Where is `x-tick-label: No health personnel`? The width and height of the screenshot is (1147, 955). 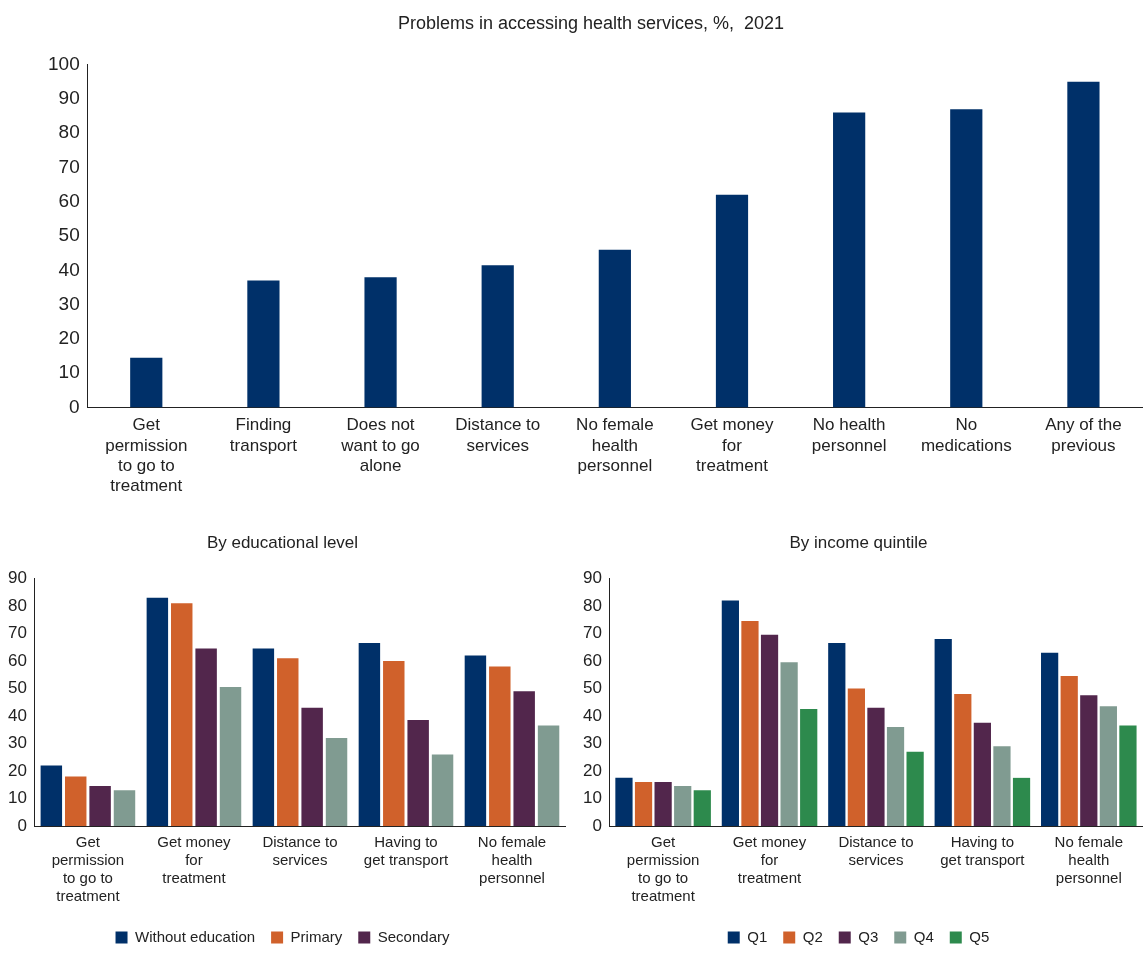 x-tick-label: No health personnel is located at coordinates (849, 435).